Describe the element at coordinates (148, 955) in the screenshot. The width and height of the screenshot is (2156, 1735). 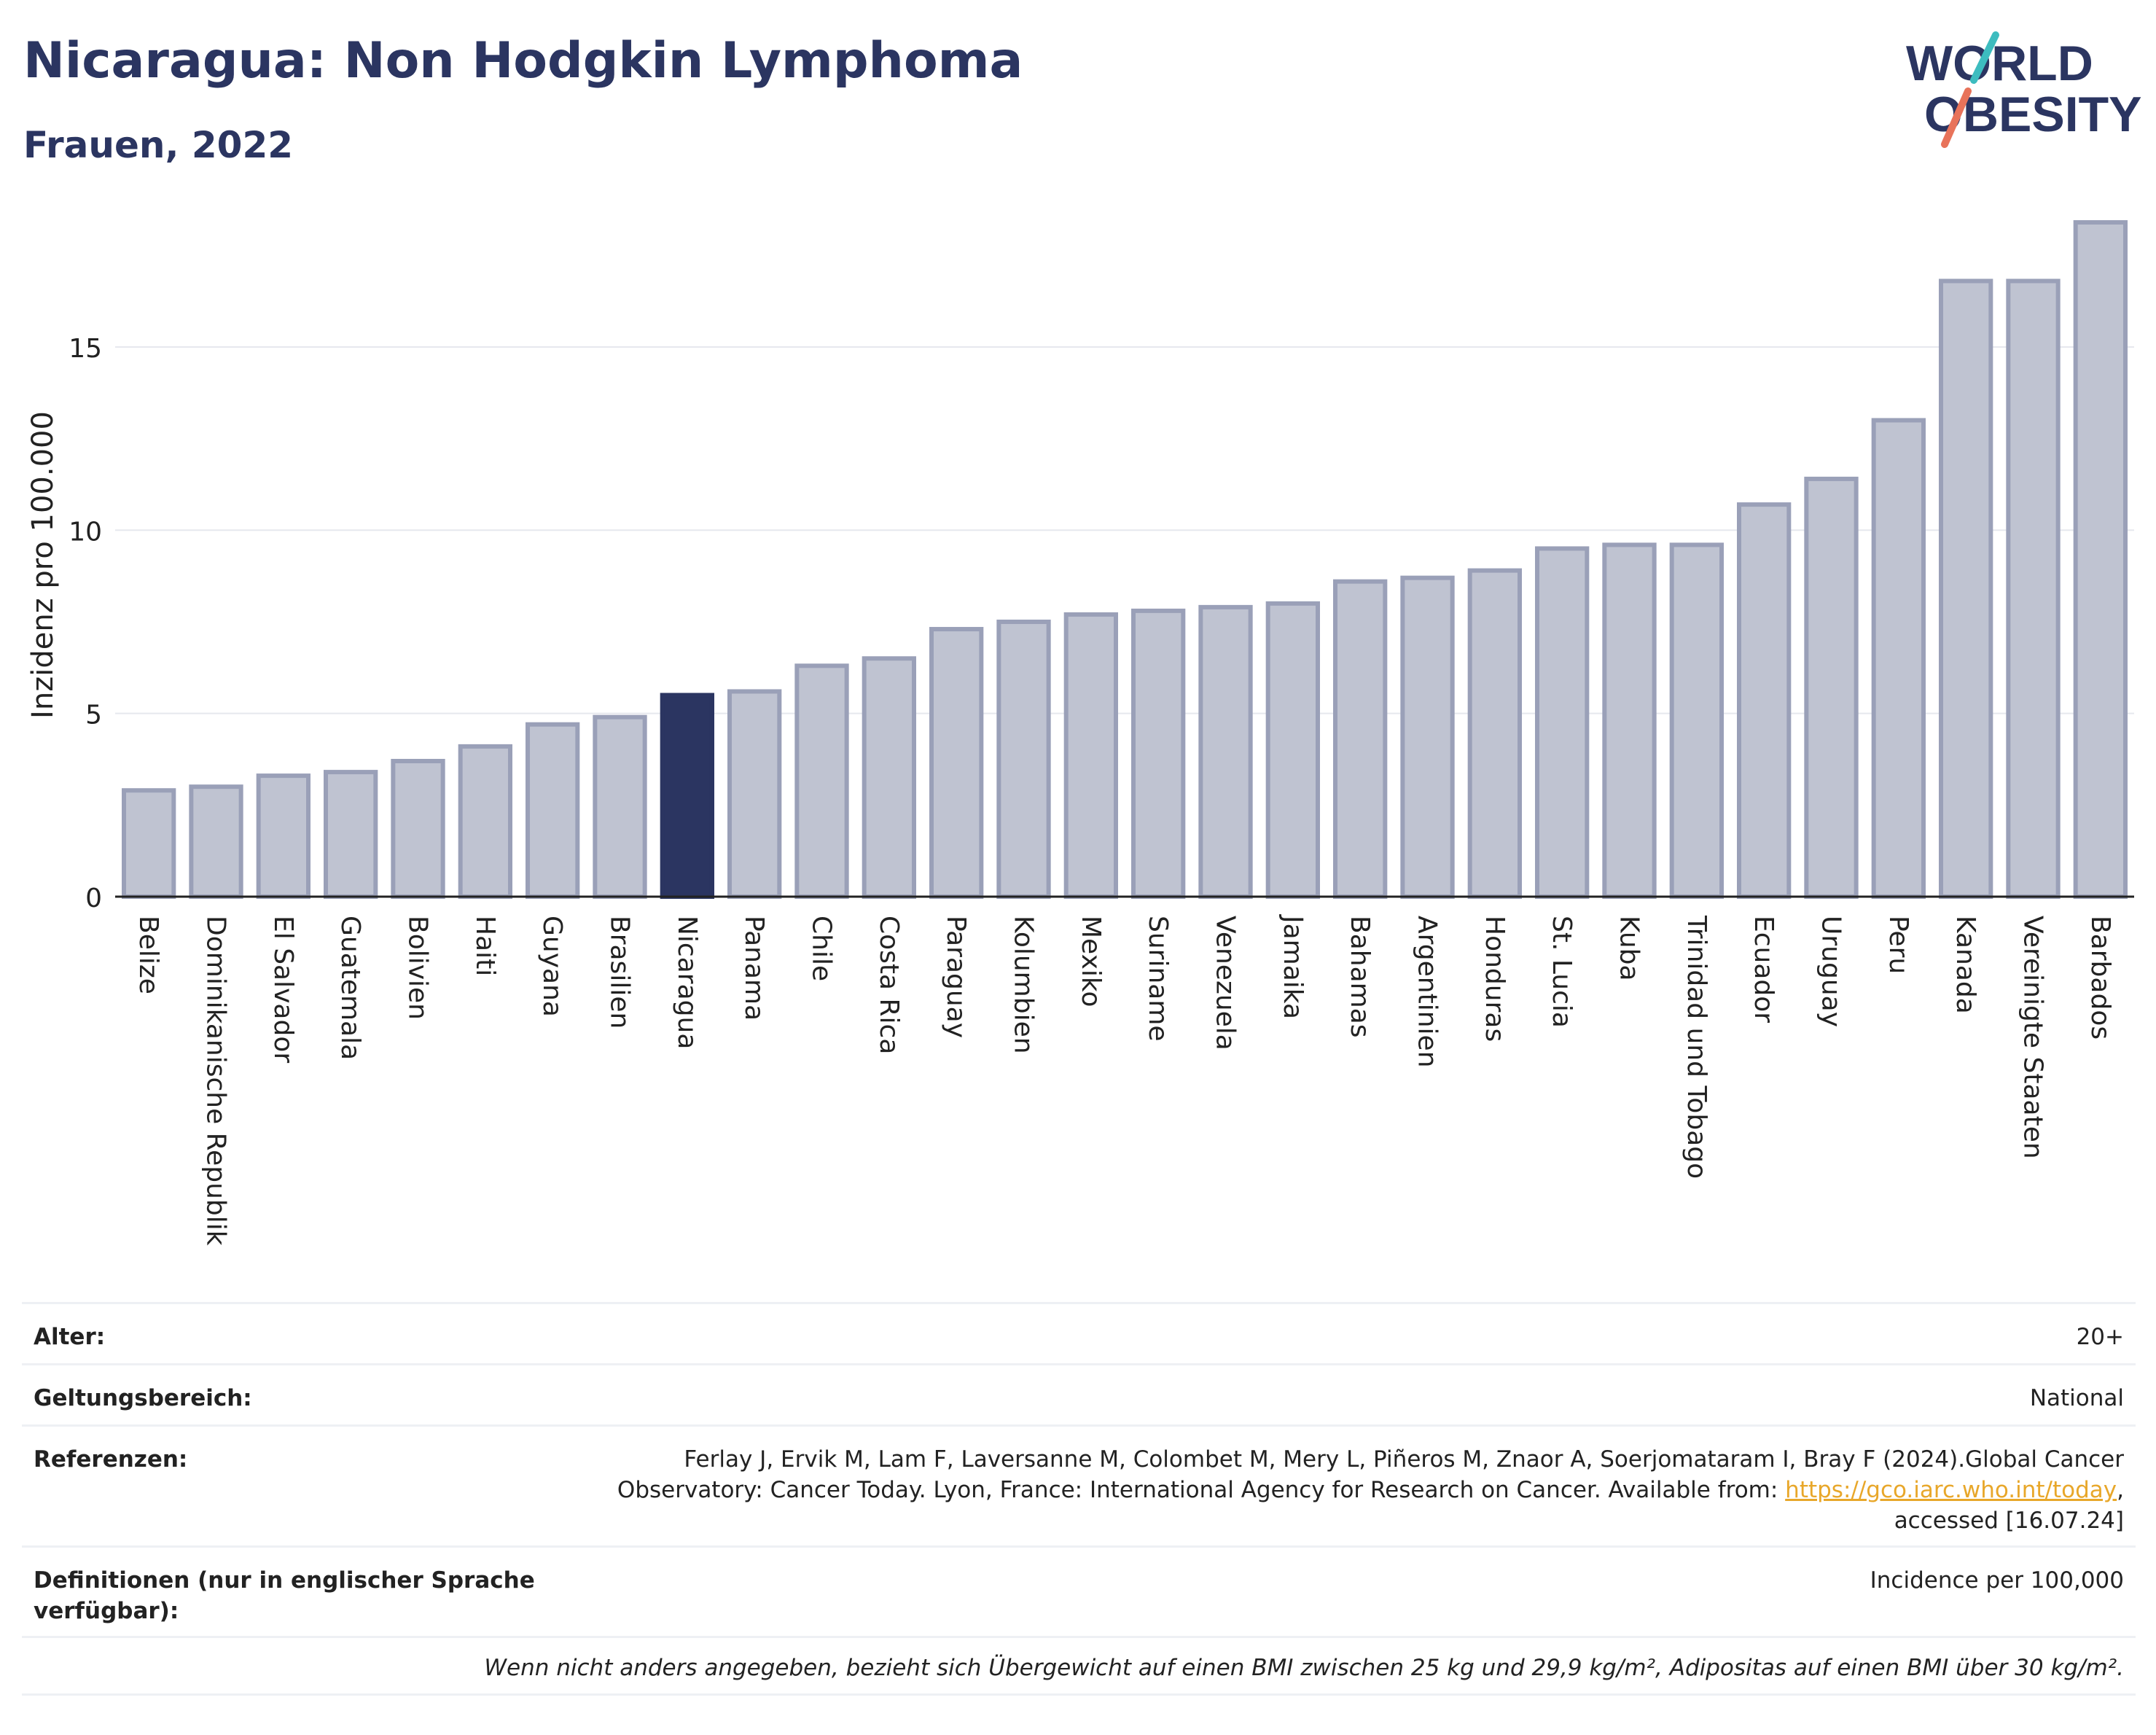
I see `x-tick-label: Belize` at that location.